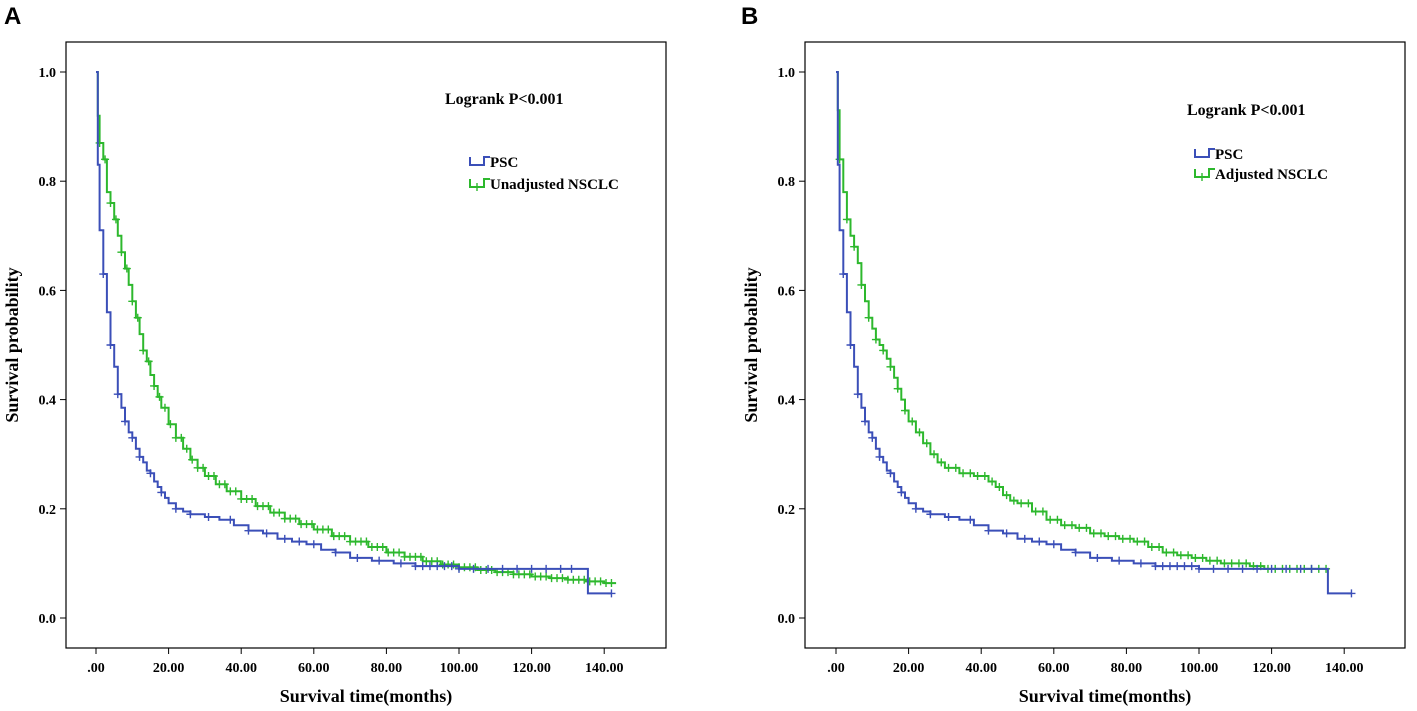 The width and height of the screenshot is (1417, 711). What do you see at coordinates (749, 16) in the screenshot?
I see `panel-letter: B` at bounding box center [749, 16].